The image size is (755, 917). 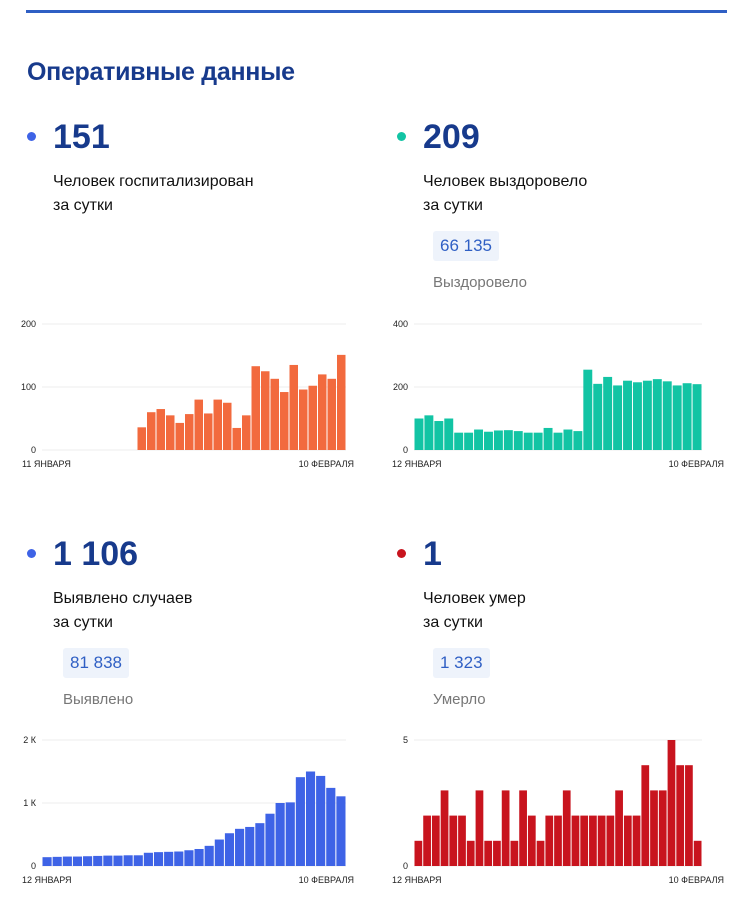 What do you see at coordinates (696, 464) in the screenshot?
I see `x-end-label: 10 ФЕВРАЛЯ` at bounding box center [696, 464].